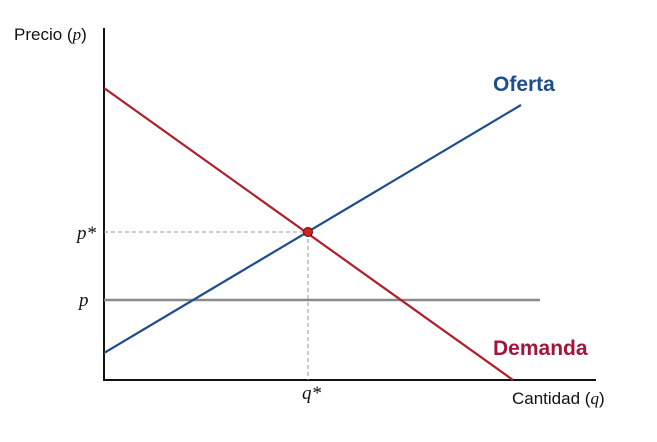 The image size is (657, 442). What do you see at coordinates (86, 233) in the screenshot?
I see `equilibrium-price-label: p*` at bounding box center [86, 233].